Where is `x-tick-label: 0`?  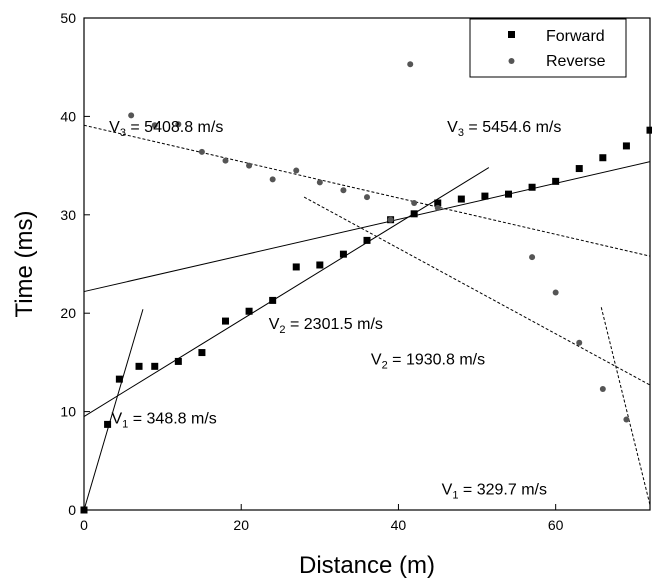
x-tick-label: 0 is located at coordinates (84, 525).